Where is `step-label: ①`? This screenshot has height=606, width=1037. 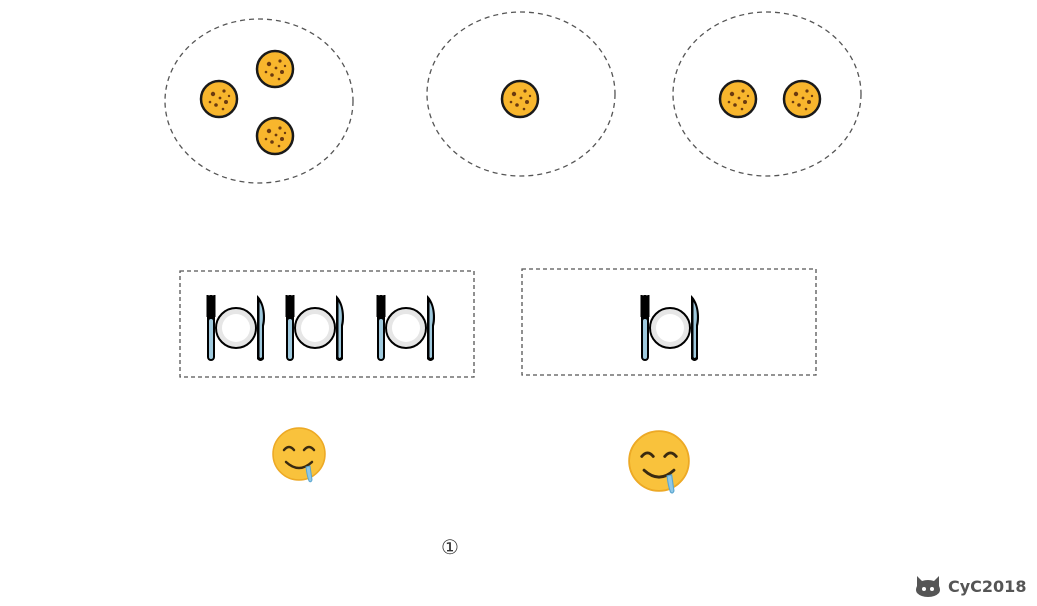 step-label: ① is located at coordinates (450, 547).